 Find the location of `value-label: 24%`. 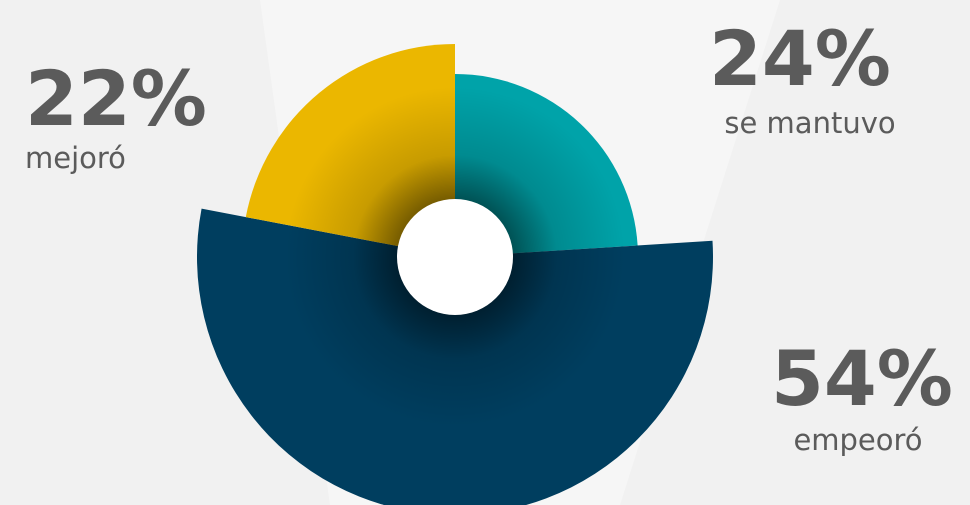

value-label: 24% is located at coordinates (800, 58).